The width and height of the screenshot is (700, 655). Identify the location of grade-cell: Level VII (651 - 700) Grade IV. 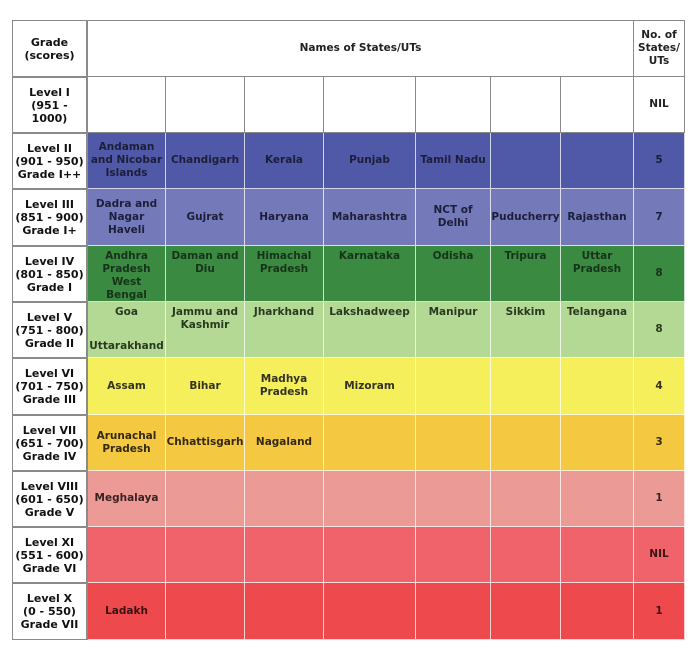
(50, 443).